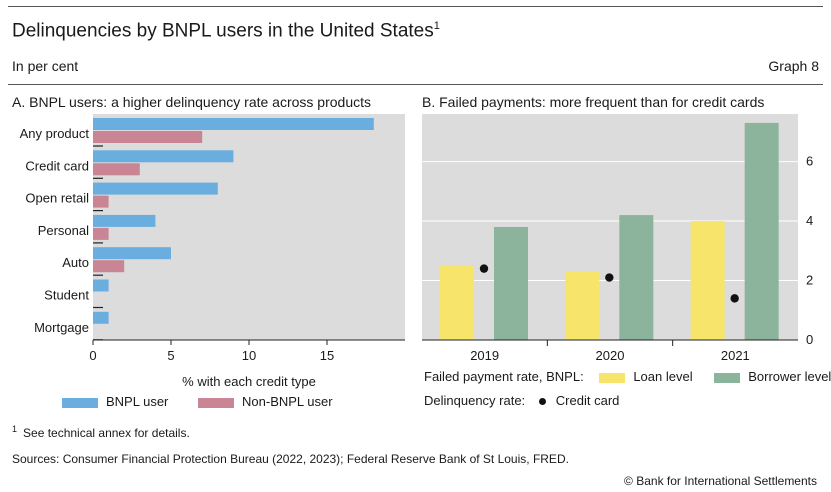 This screenshot has width=831, height=492. I want to click on category-label-auto: Auto, so click(75, 262).